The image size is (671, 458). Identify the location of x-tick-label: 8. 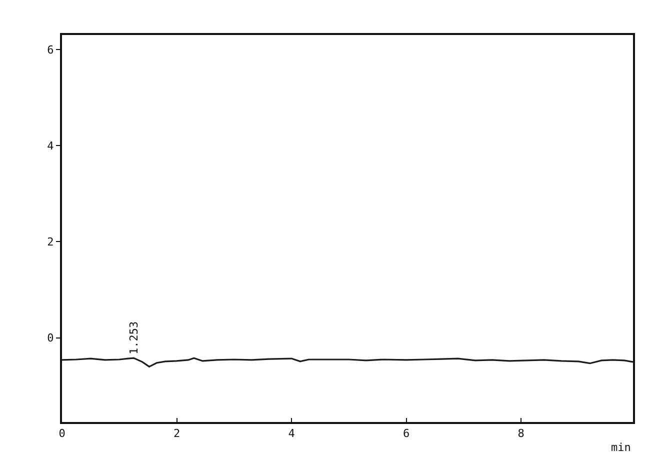
(521, 433).